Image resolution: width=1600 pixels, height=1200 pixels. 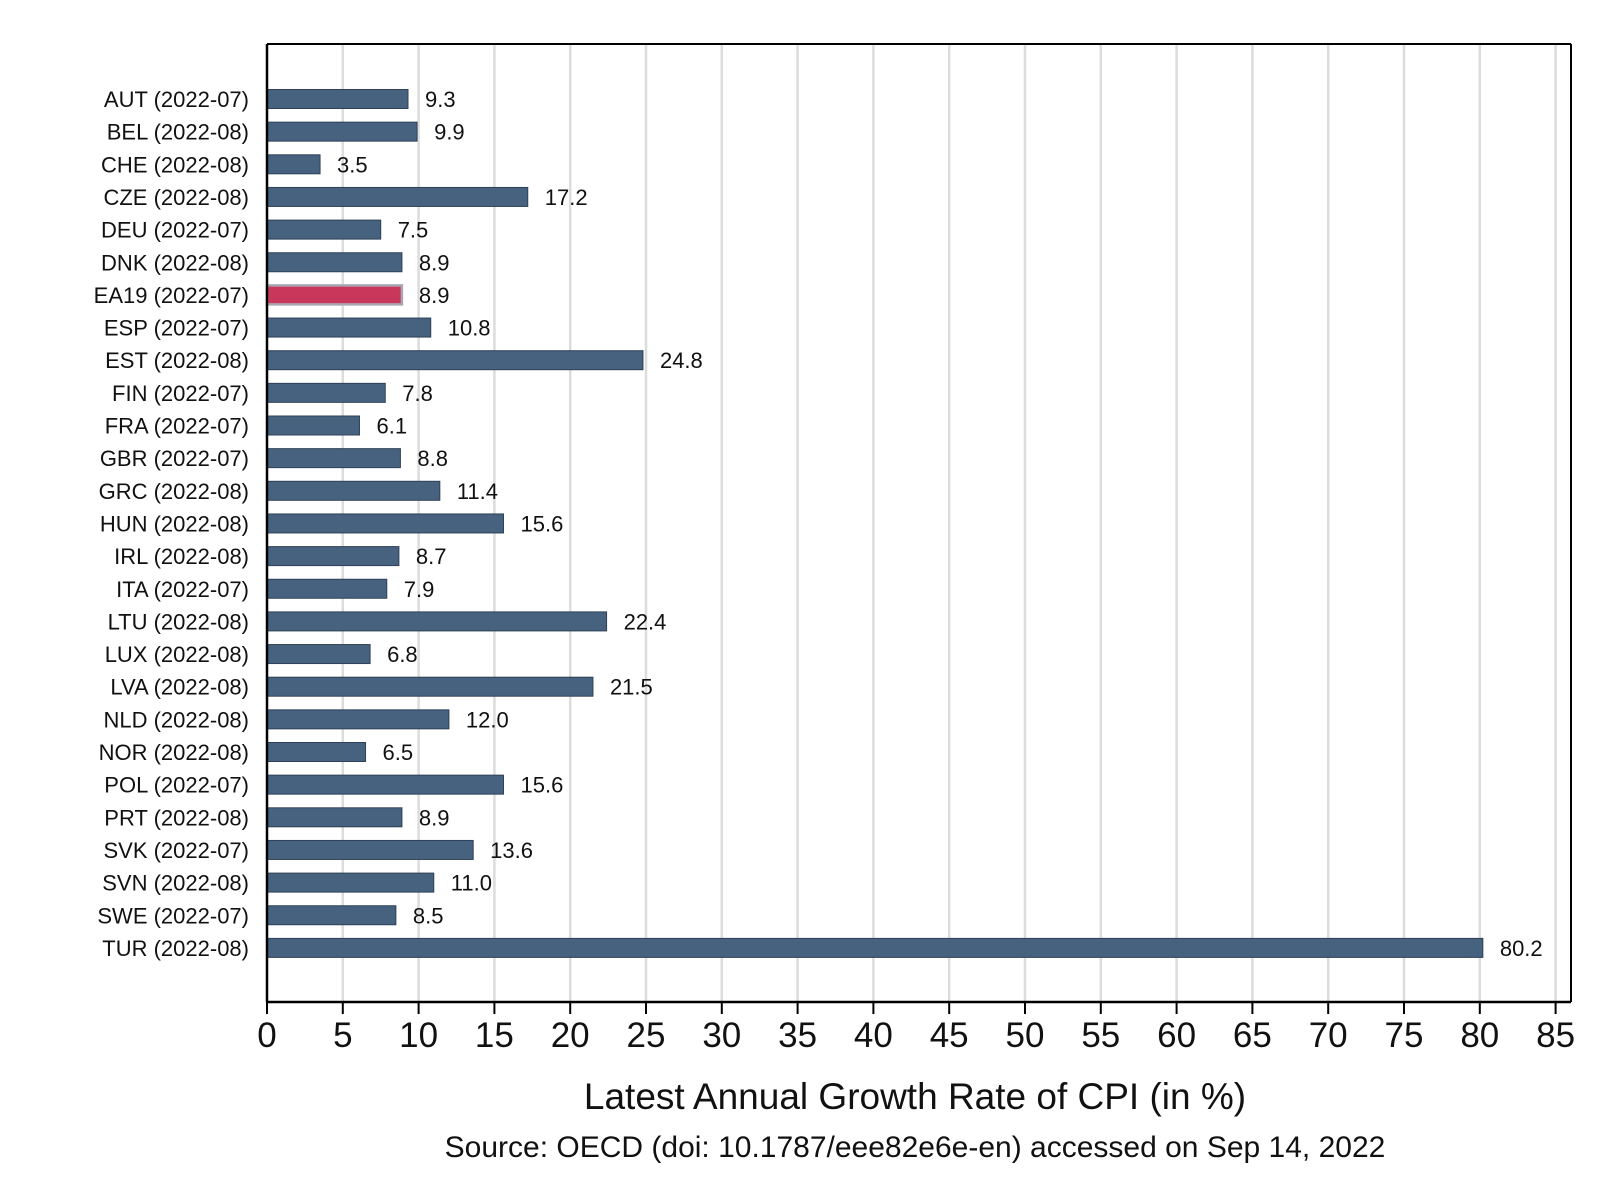 What do you see at coordinates (434, 262) in the screenshot?
I see `value-label-5: 8.9` at bounding box center [434, 262].